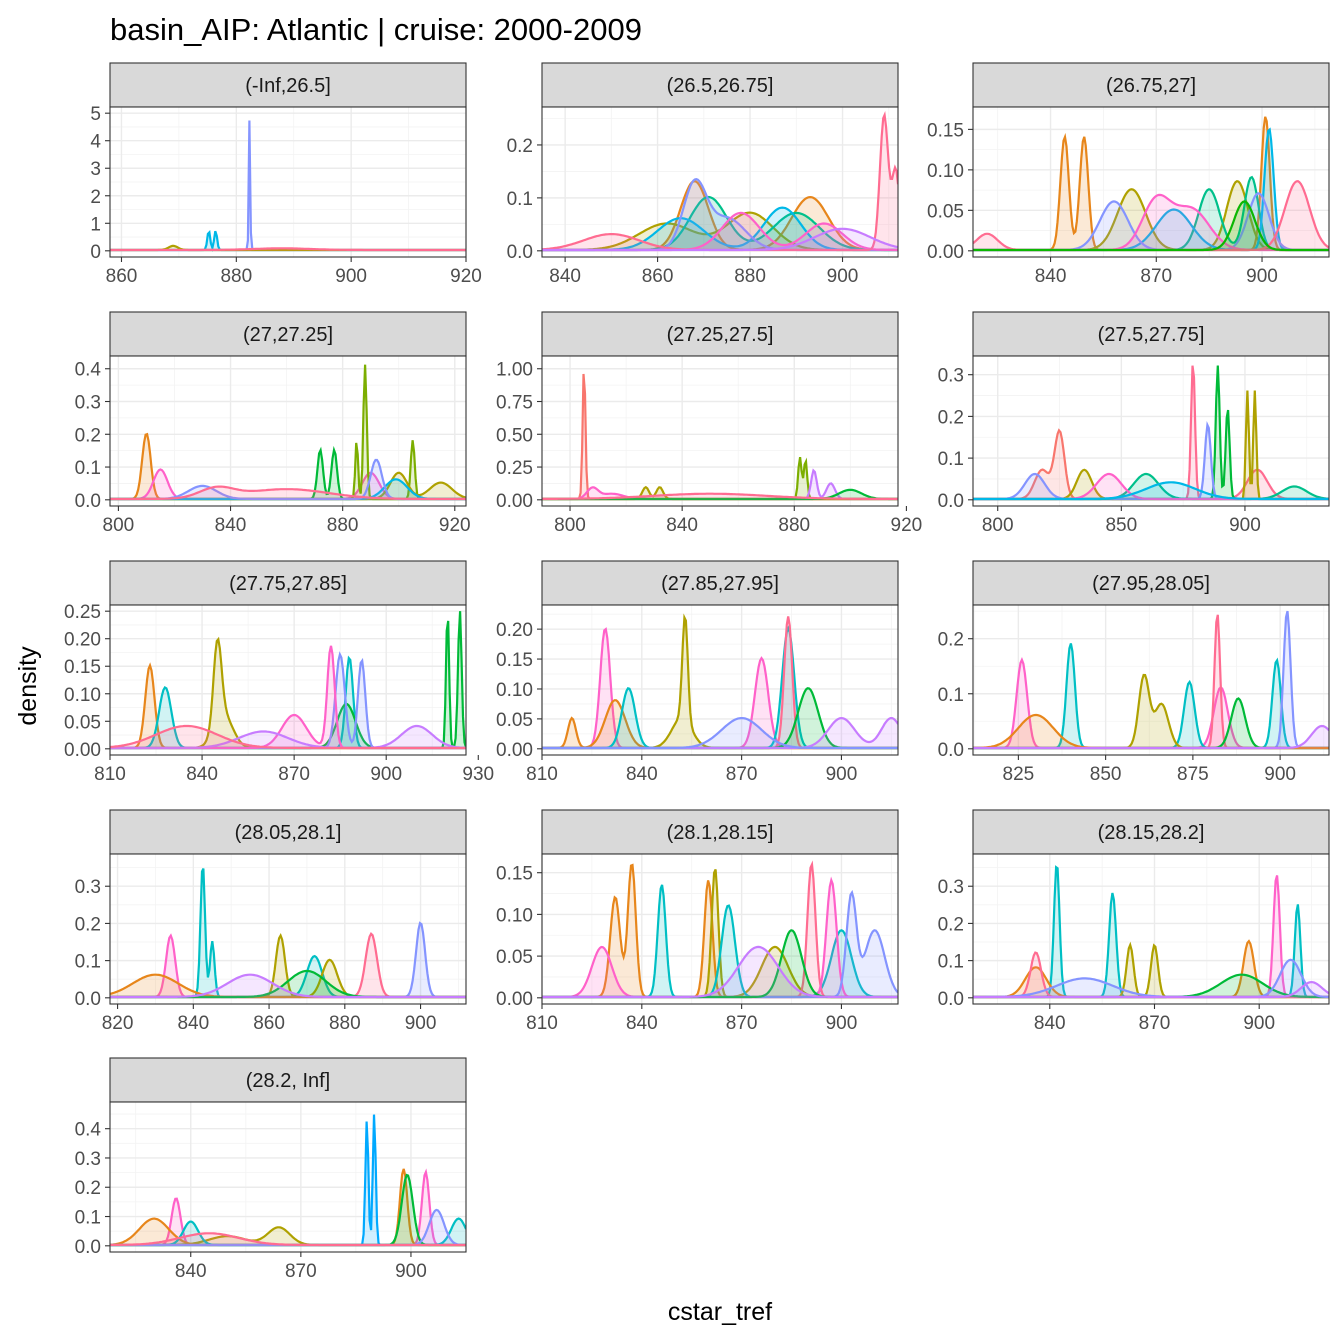 Image resolution: width=1344 pixels, height=1344 pixels. What do you see at coordinates (95, 169) in the screenshot?
I see `y-tick-label: 3` at bounding box center [95, 169].